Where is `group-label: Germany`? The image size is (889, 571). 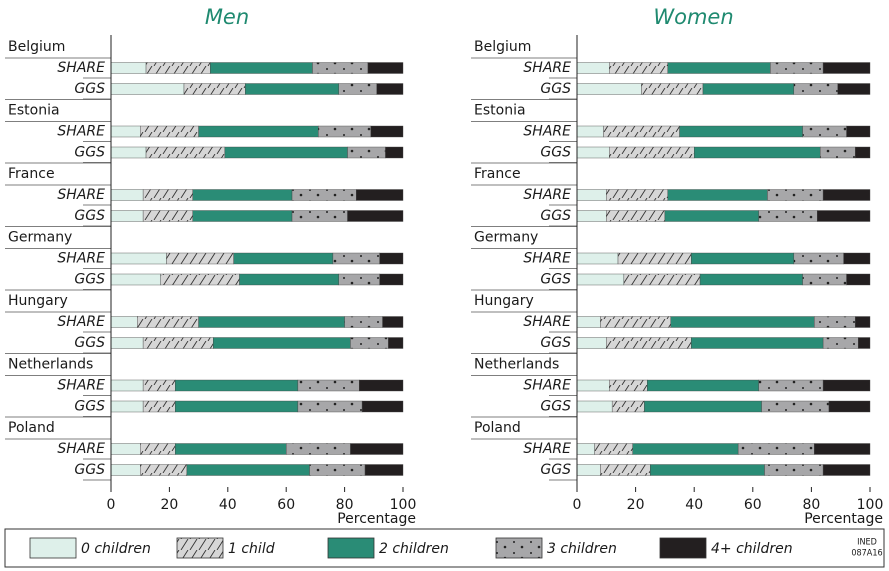 group-label: Germany is located at coordinates (506, 238).